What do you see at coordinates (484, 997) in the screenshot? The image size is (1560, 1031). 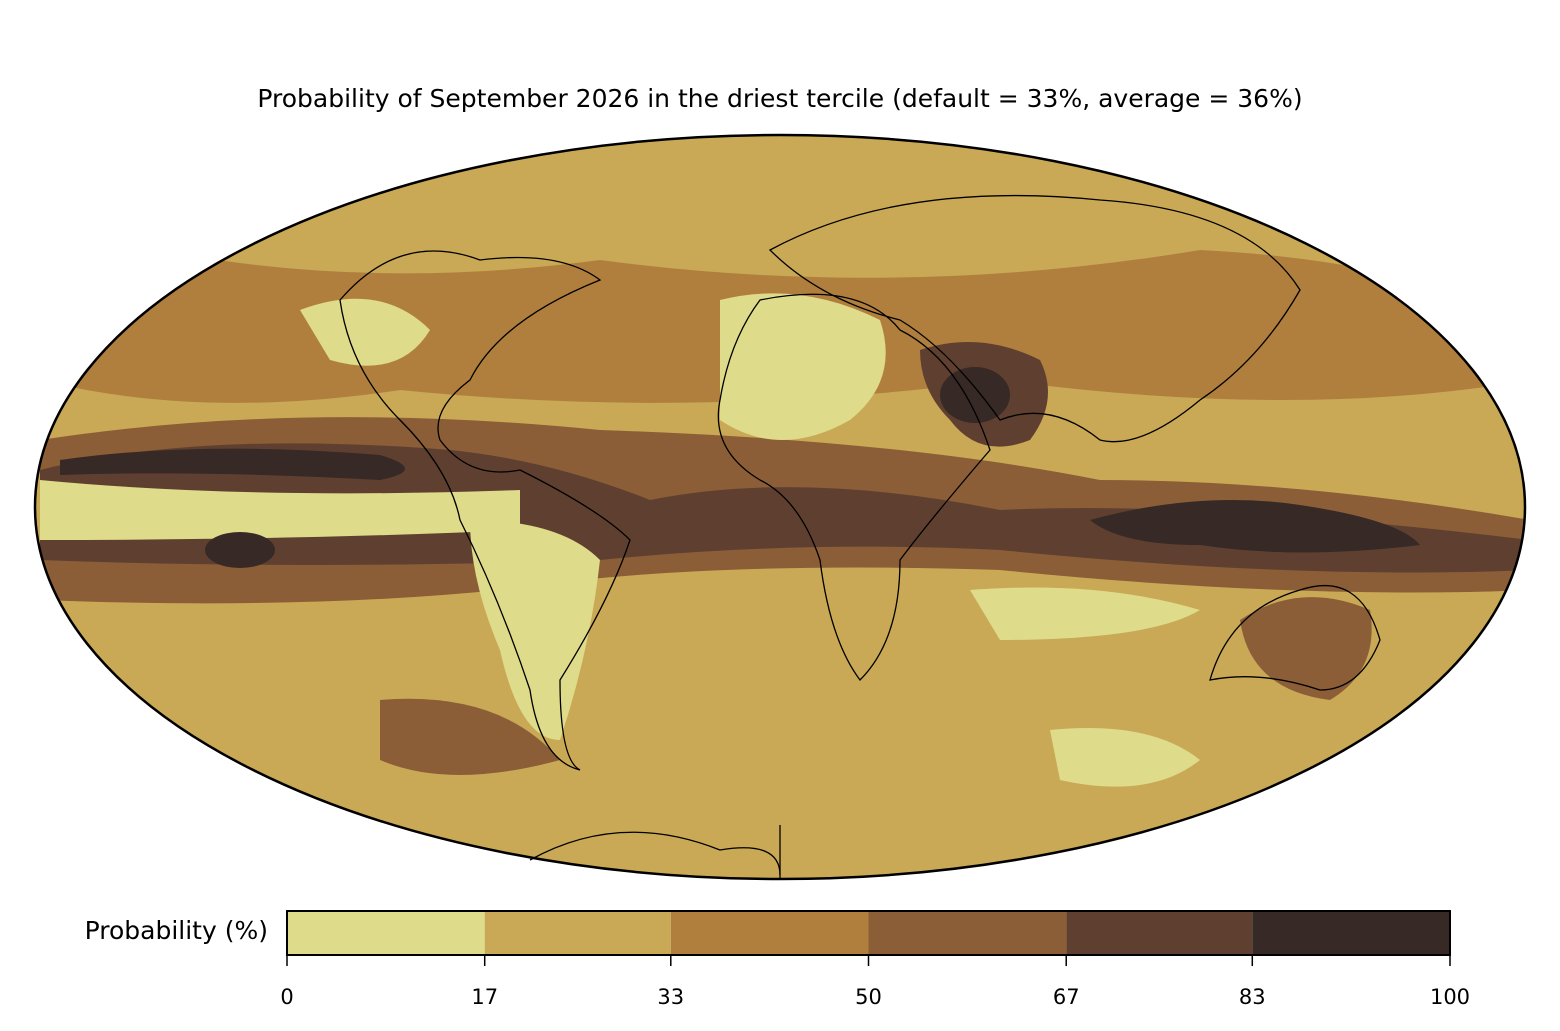 I see `tick-label: 17` at bounding box center [484, 997].